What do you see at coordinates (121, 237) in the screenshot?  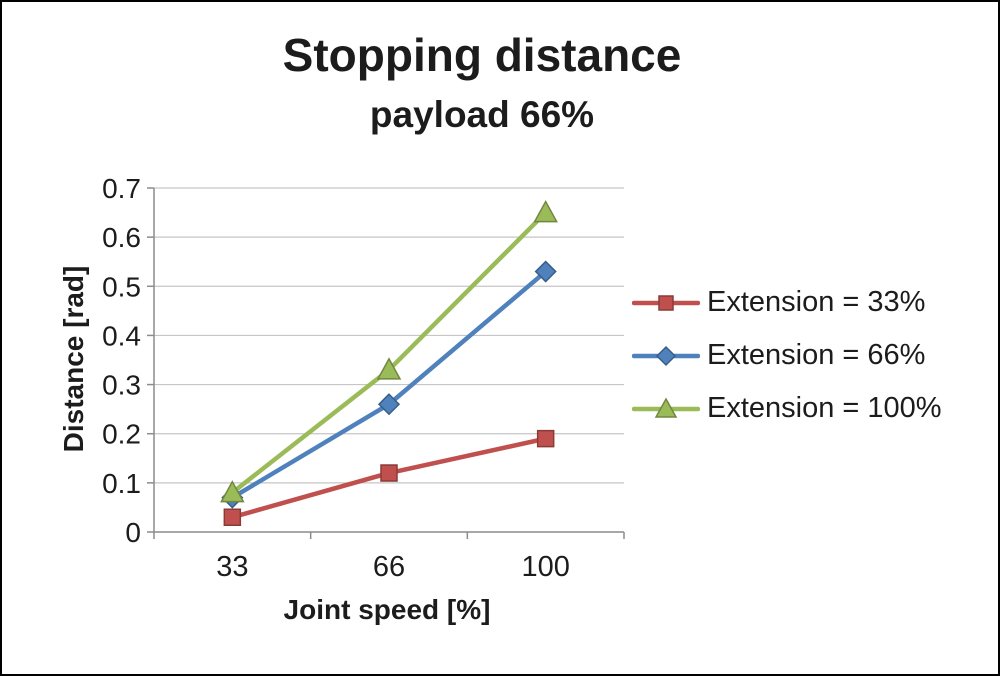 I see `y-tick-label: 0.6` at bounding box center [121, 237].